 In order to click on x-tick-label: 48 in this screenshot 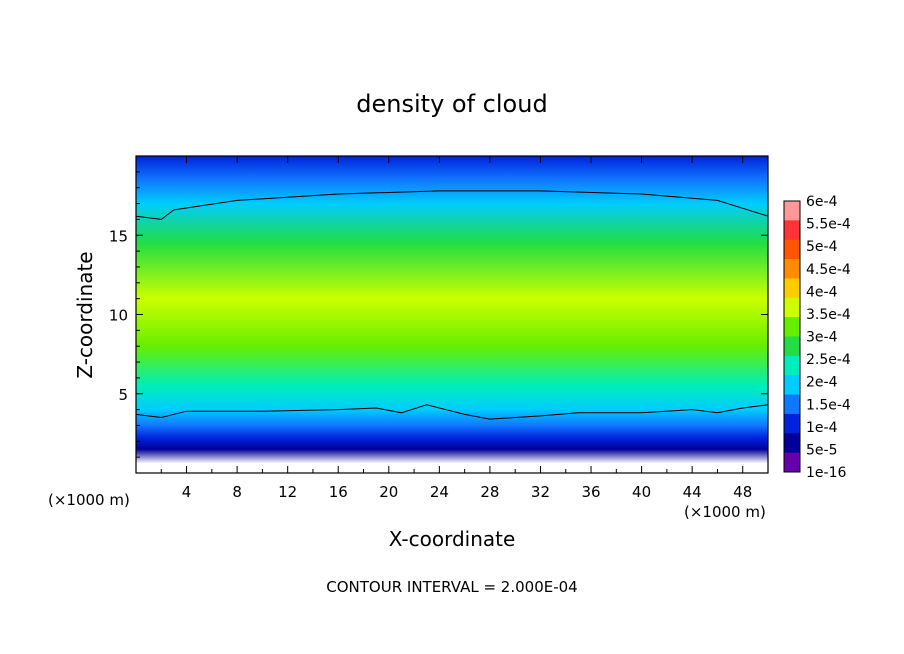, I will do `click(742, 492)`.